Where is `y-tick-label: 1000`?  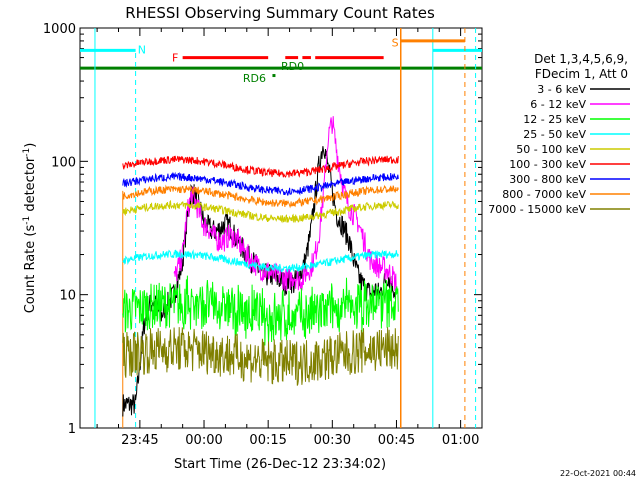 y-tick-label: 1000 is located at coordinates (59, 29).